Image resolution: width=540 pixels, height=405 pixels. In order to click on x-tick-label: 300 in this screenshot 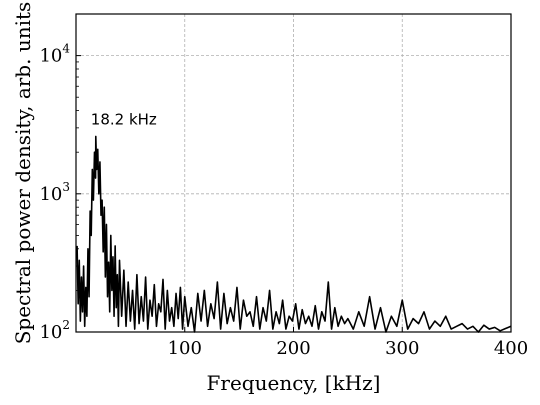, I will do `click(402, 348)`.